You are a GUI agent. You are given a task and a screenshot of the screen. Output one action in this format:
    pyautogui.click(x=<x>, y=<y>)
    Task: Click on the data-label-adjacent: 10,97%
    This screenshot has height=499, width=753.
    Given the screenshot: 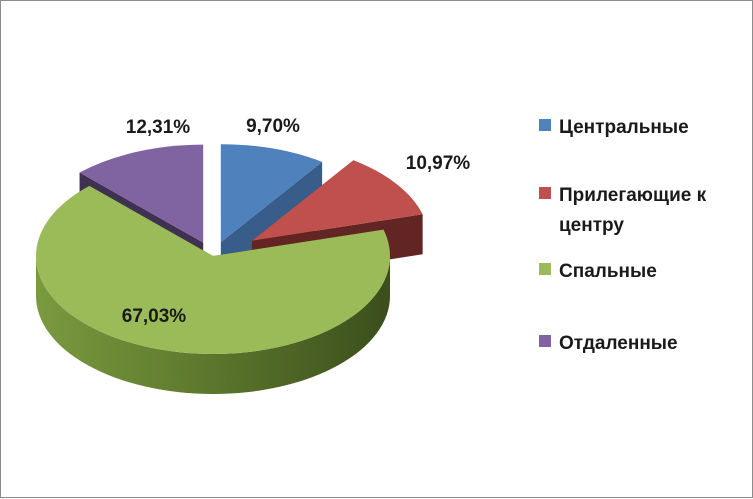 What is the action you would take?
    pyautogui.click(x=438, y=163)
    